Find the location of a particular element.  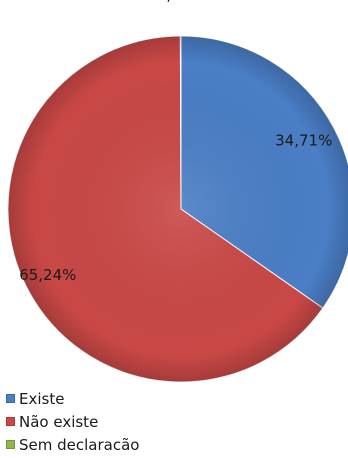

legend-swatch-nao-existe is located at coordinates (10, 421).